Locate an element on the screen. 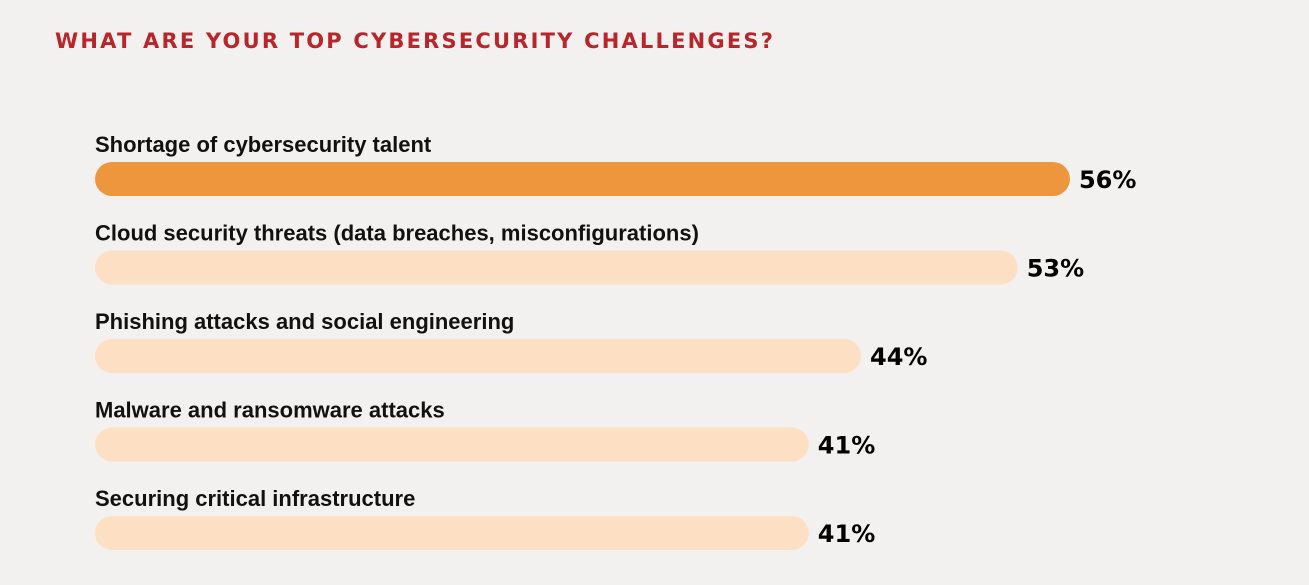 This screenshot has height=585, width=1309. category-label: Phishing attacks and social engineering is located at coordinates (304, 321).